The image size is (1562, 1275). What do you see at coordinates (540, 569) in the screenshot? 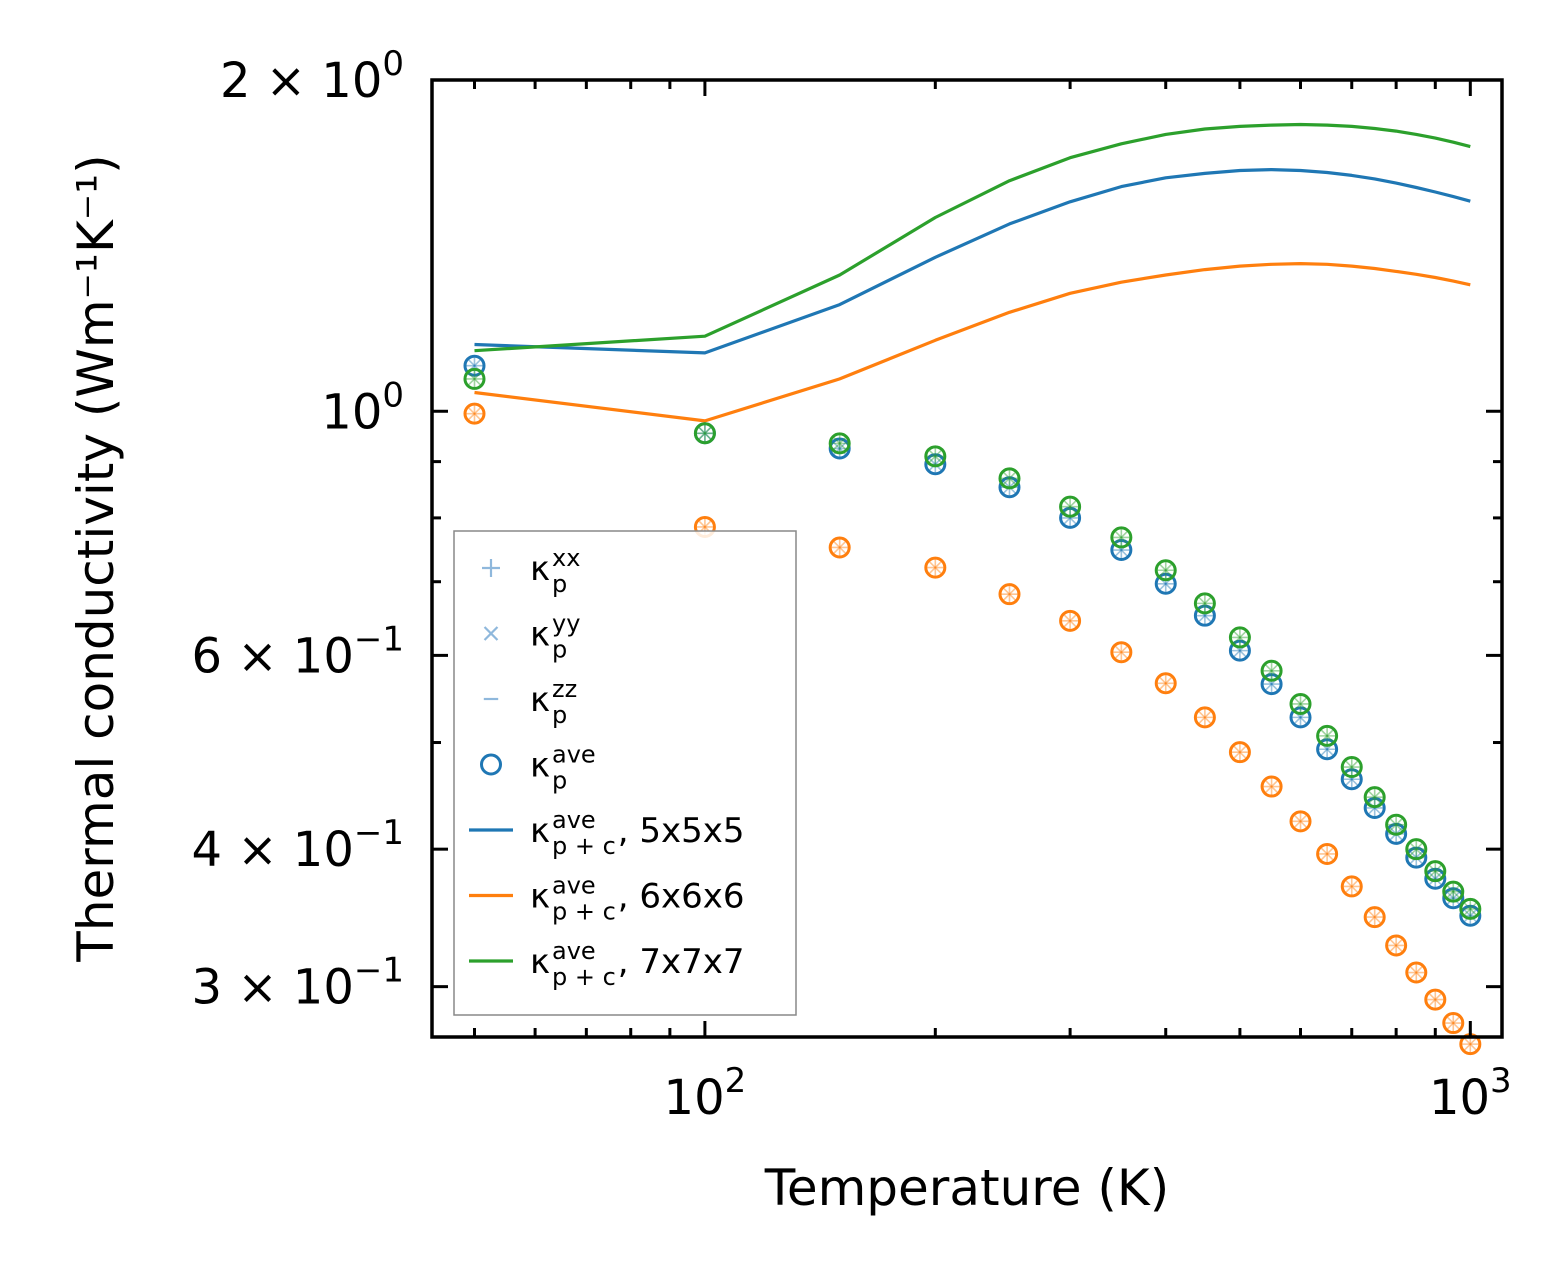
I see `legend-label: κ` at bounding box center [540, 569].